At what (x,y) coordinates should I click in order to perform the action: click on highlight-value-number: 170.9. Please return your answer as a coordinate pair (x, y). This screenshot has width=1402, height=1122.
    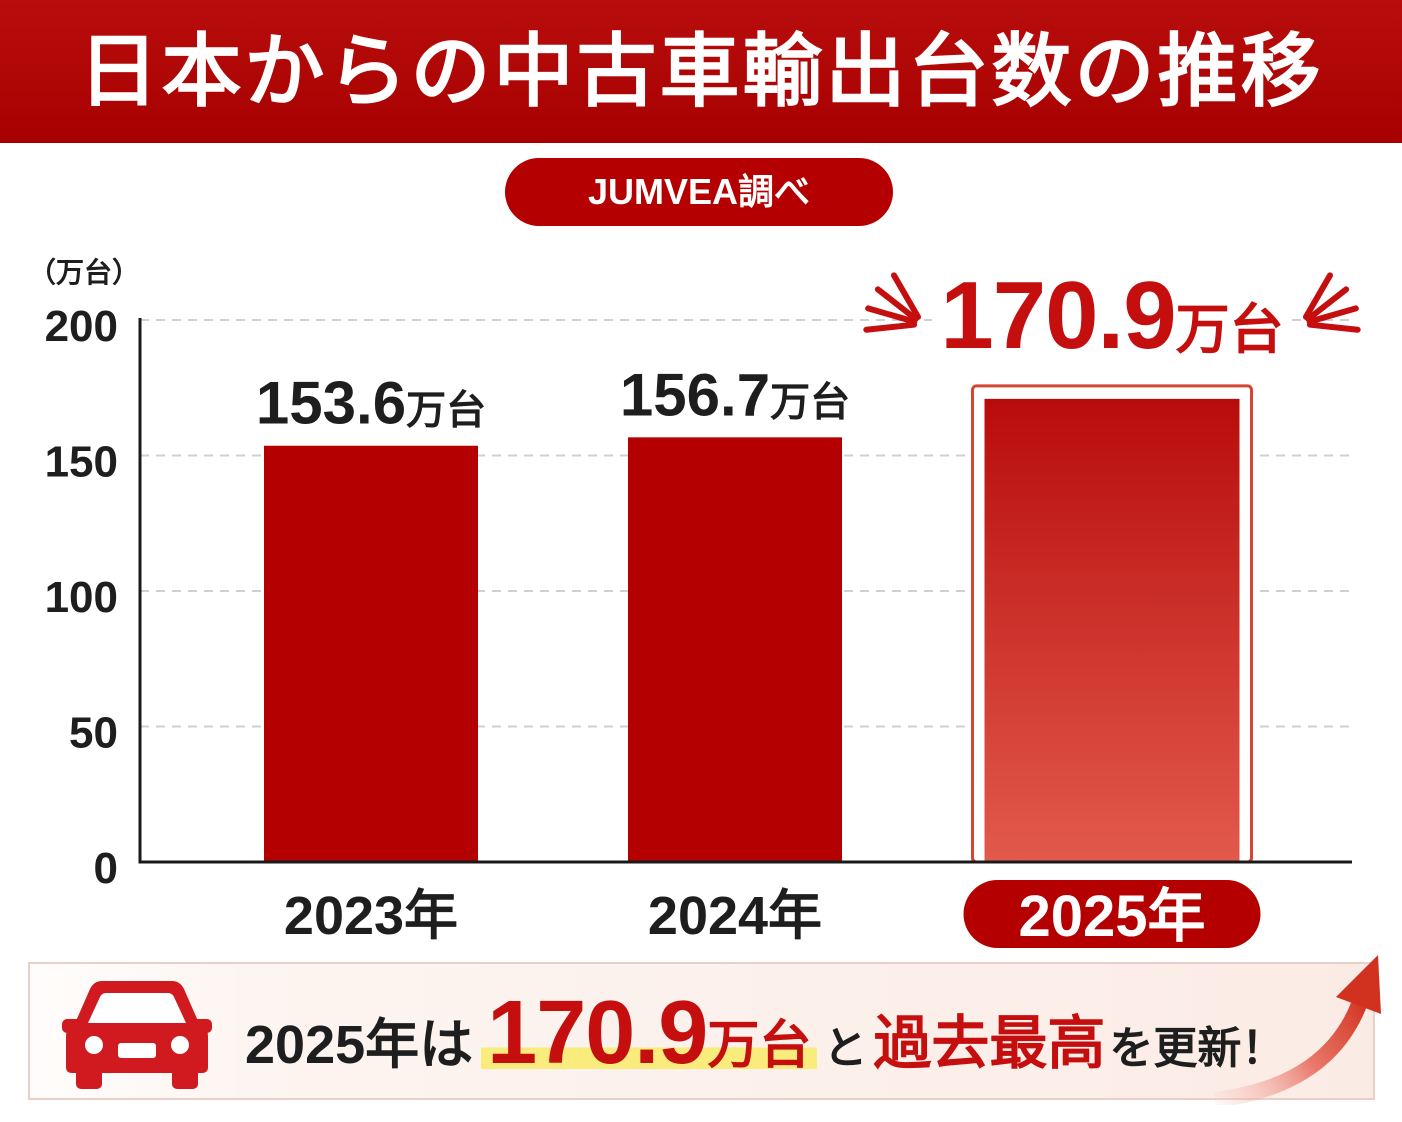
    Looking at the image, I should click on (1057, 315).